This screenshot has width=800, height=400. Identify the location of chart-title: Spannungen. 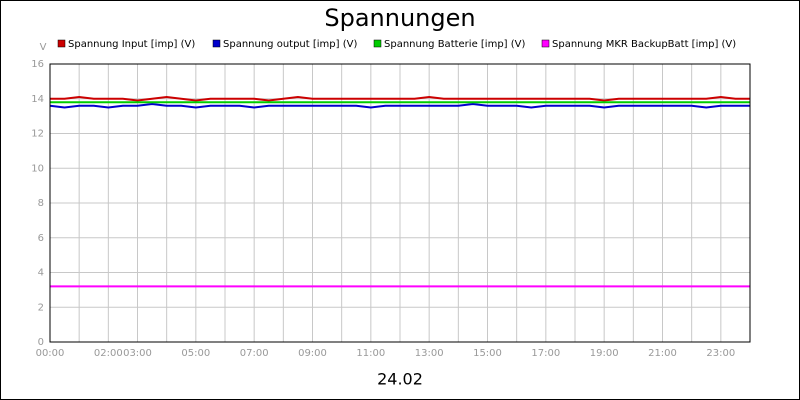
(399, 18).